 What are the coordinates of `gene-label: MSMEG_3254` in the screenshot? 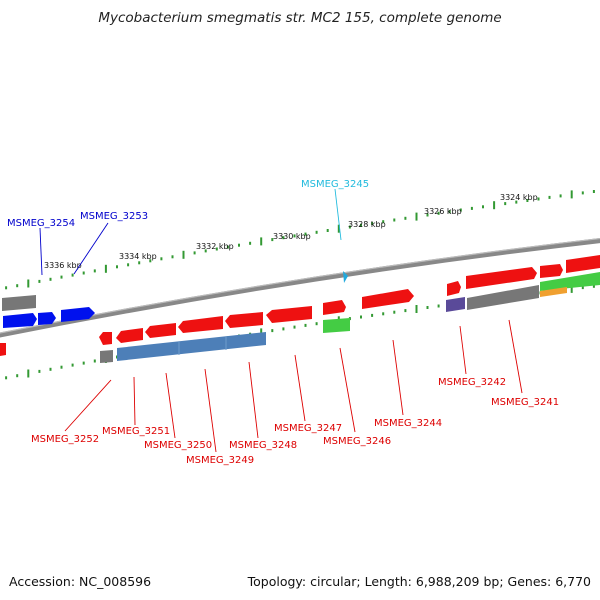 It's located at (41, 223).